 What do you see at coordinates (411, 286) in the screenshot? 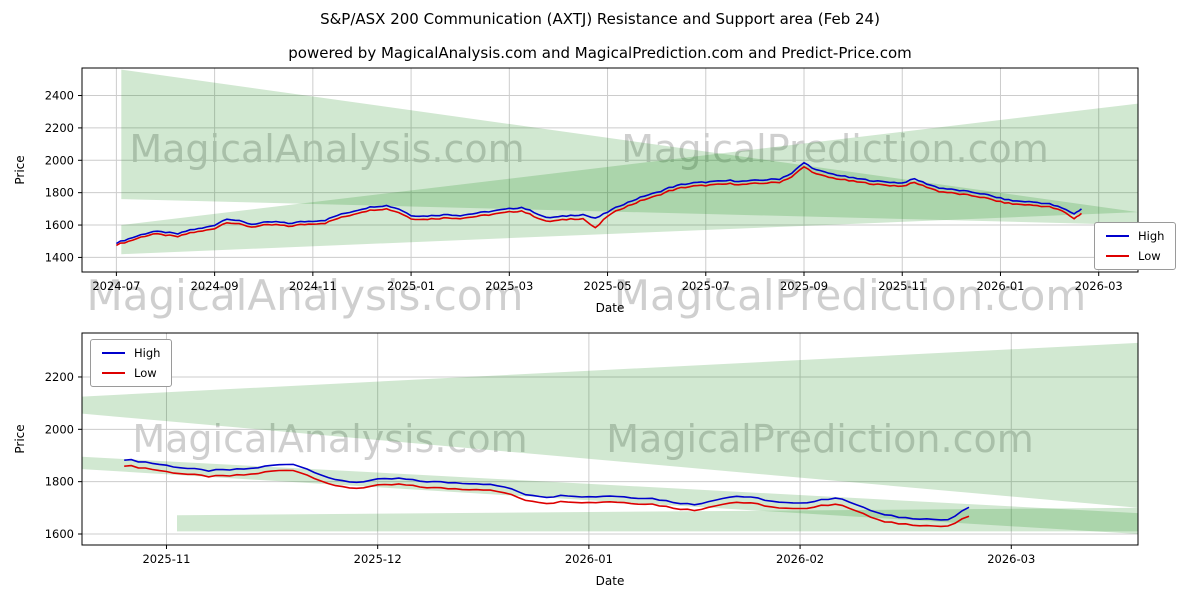
I see `x-tick-label: 2025-01` at bounding box center [411, 286].